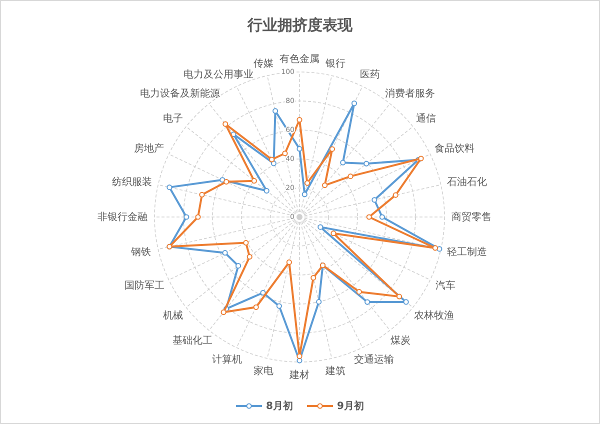  I want to click on spoke-label: 电力设备及新能源, so click(180, 92).